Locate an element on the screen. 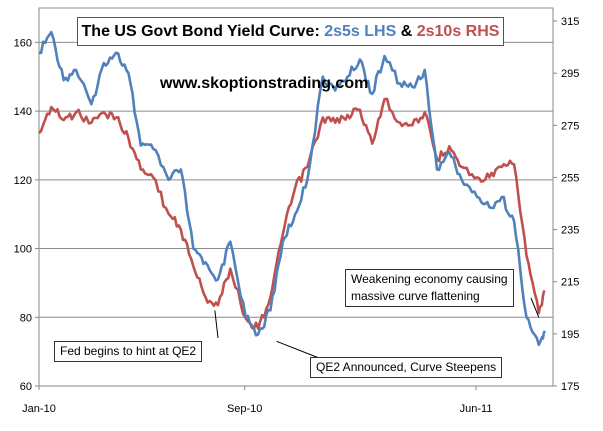  left-tick-label: 120 is located at coordinates (23, 181).